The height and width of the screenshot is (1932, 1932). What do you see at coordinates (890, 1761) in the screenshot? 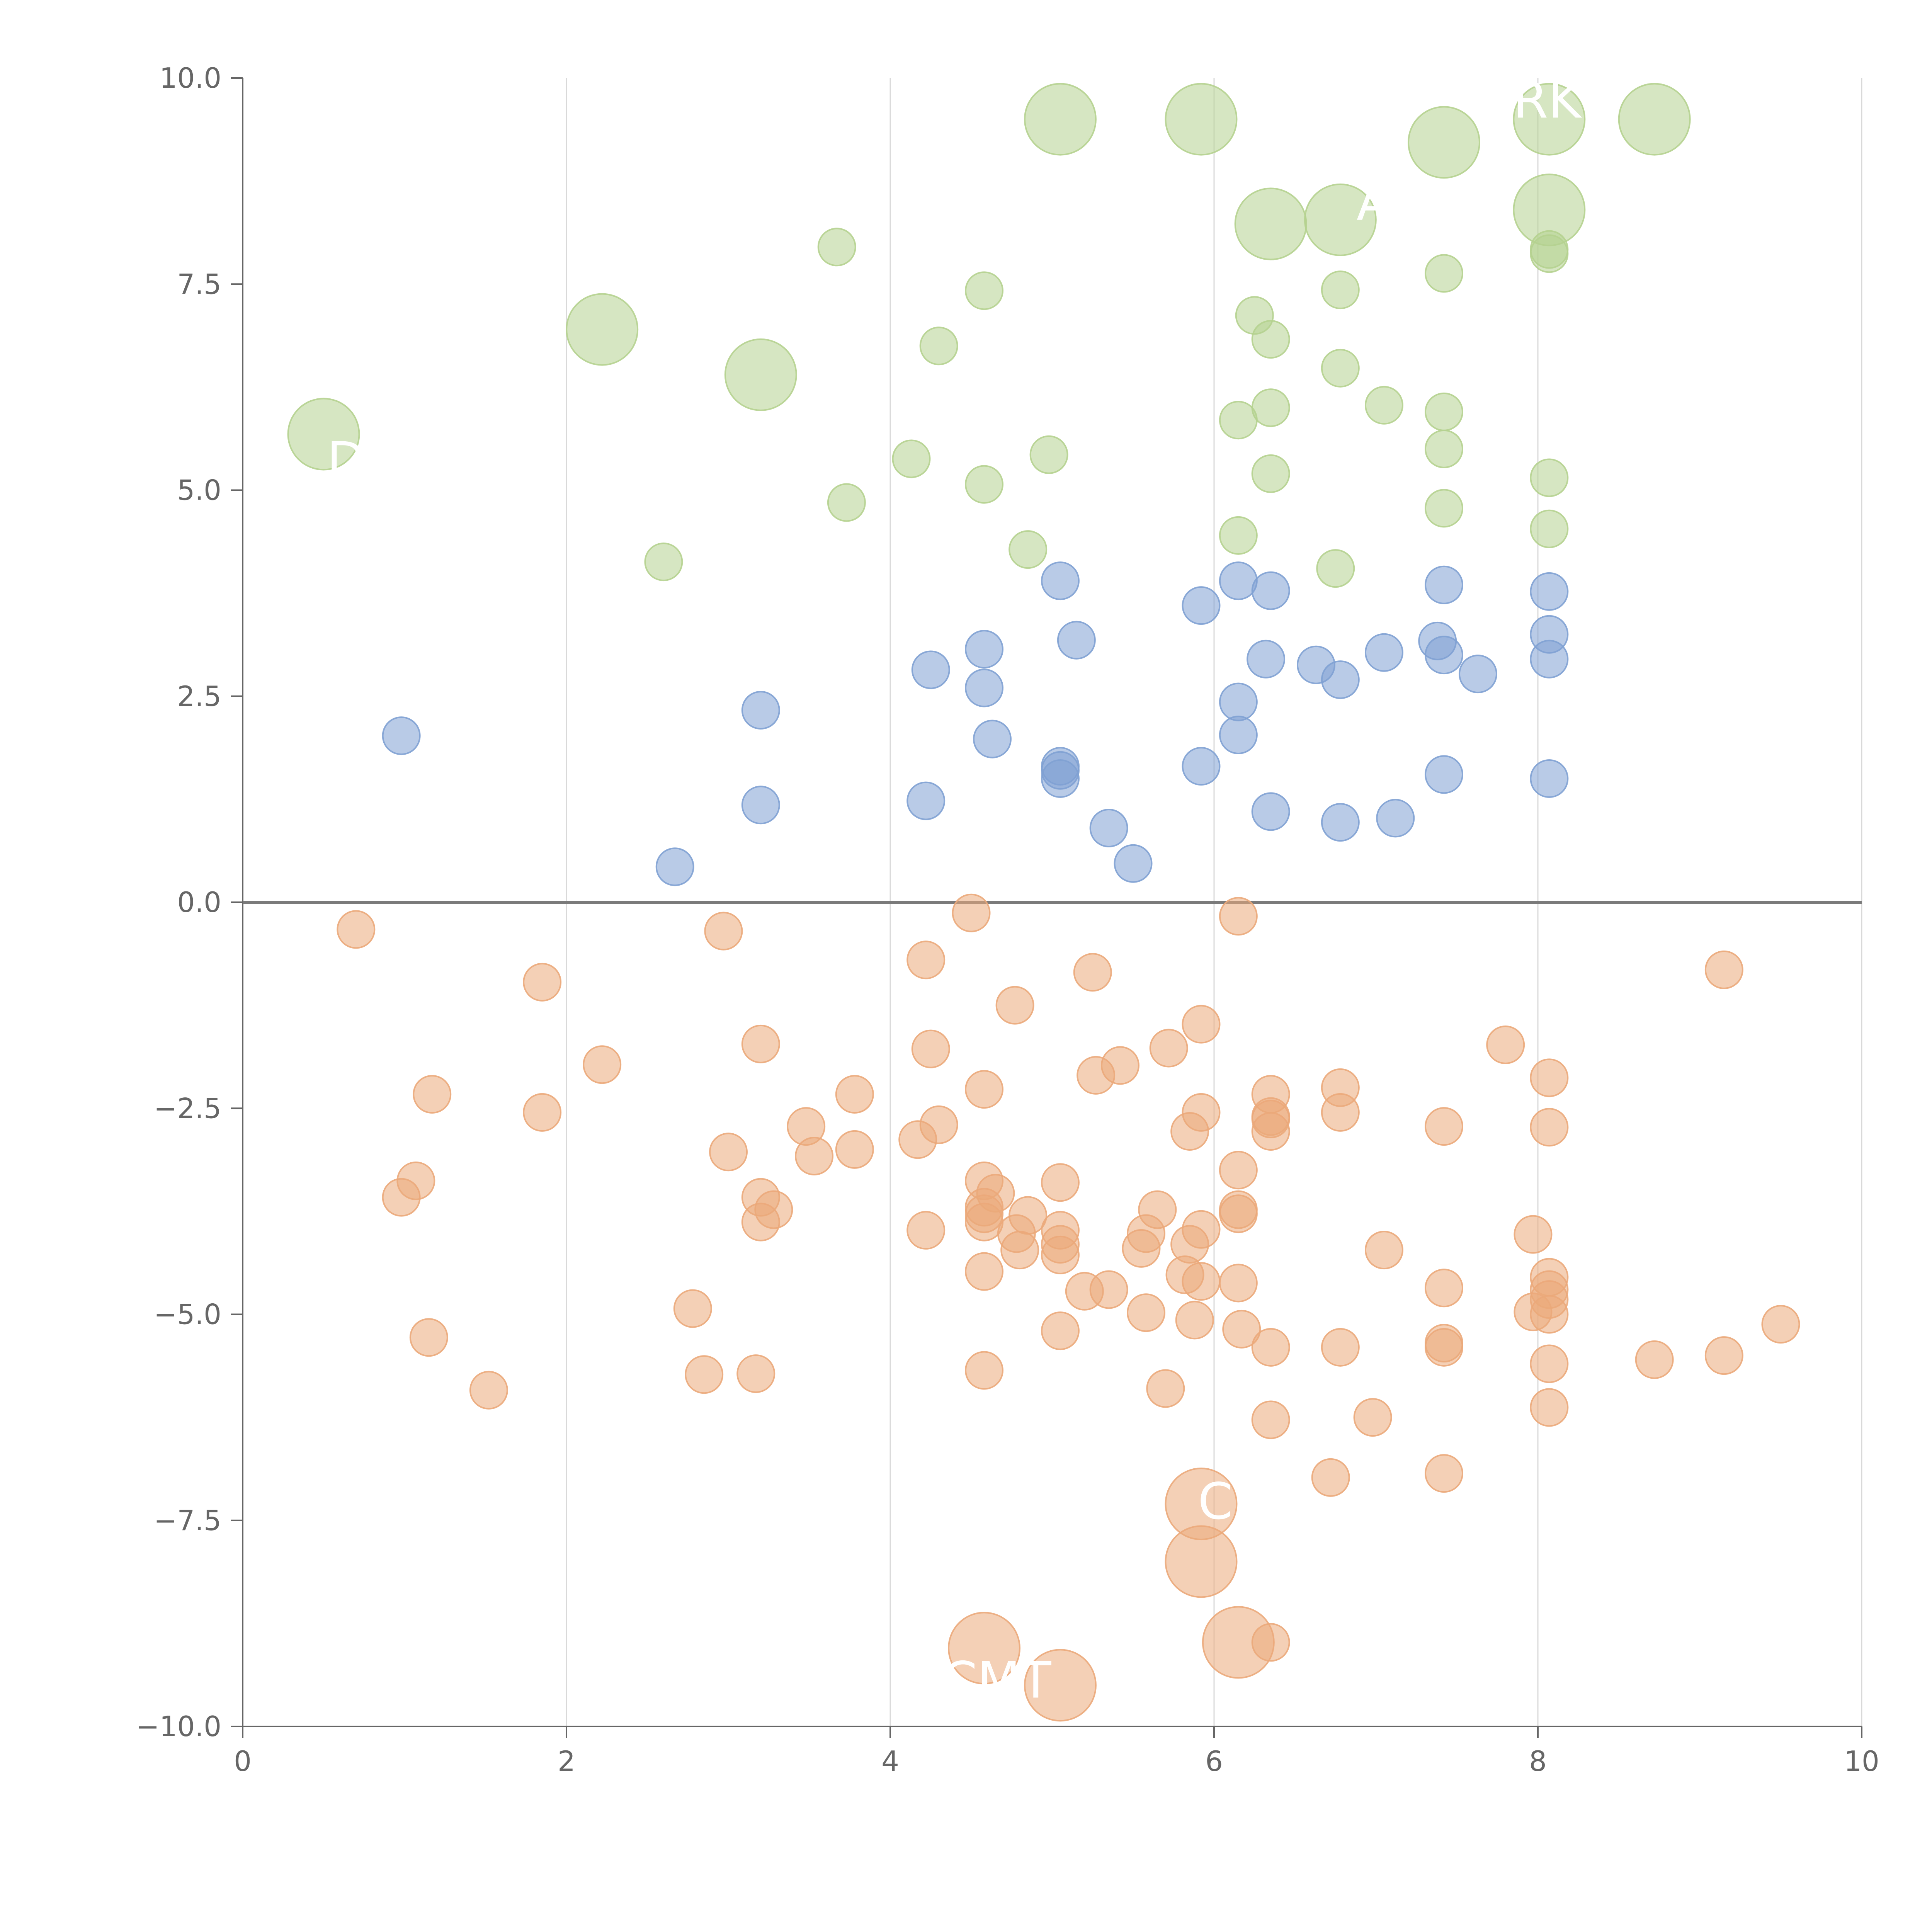
I see `x-tick-label-2: 4` at bounding box center [890, 1761].